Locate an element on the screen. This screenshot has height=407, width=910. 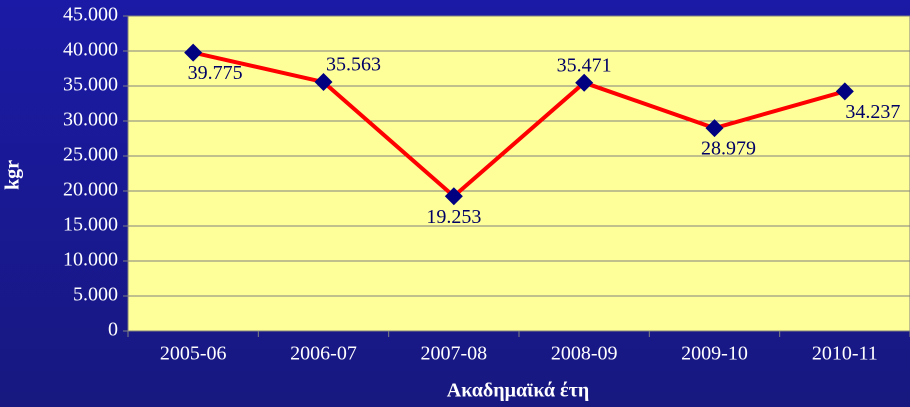
data-label: 35.471 is located at coordinates (584, 65).